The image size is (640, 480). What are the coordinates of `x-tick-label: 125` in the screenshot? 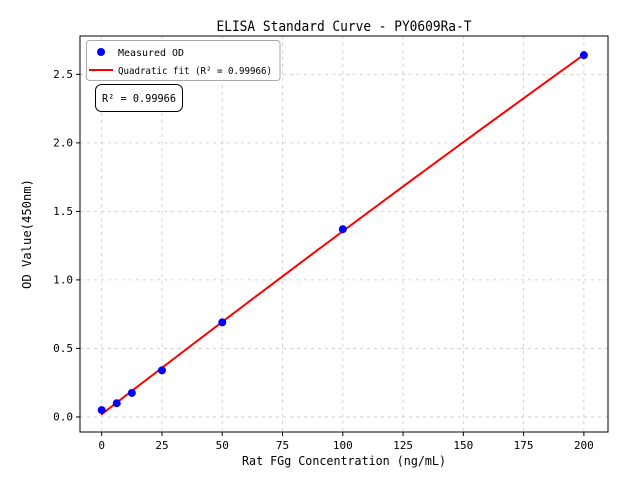 It's located at (403, 445).